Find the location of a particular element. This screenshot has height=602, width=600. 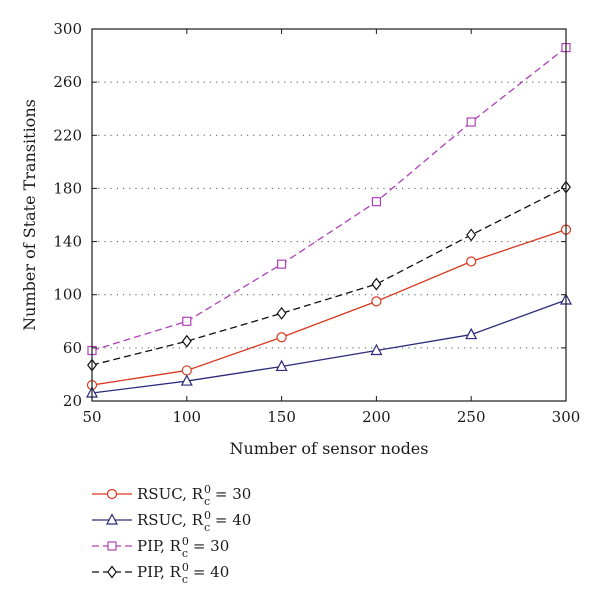

legend-label: PIP, R0 c = 30 is located at coordinates (183, 547).